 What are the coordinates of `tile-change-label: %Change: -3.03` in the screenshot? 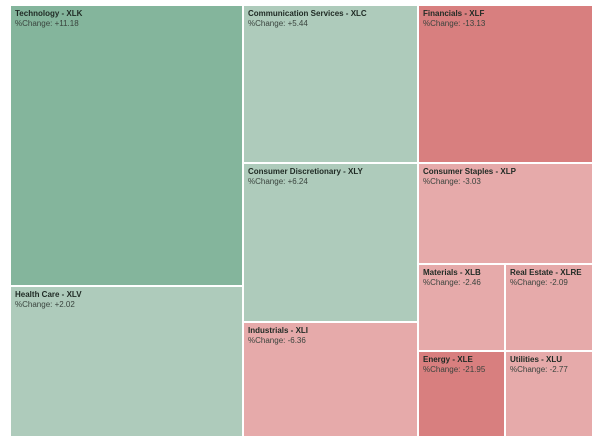 It's located at (452, 181).